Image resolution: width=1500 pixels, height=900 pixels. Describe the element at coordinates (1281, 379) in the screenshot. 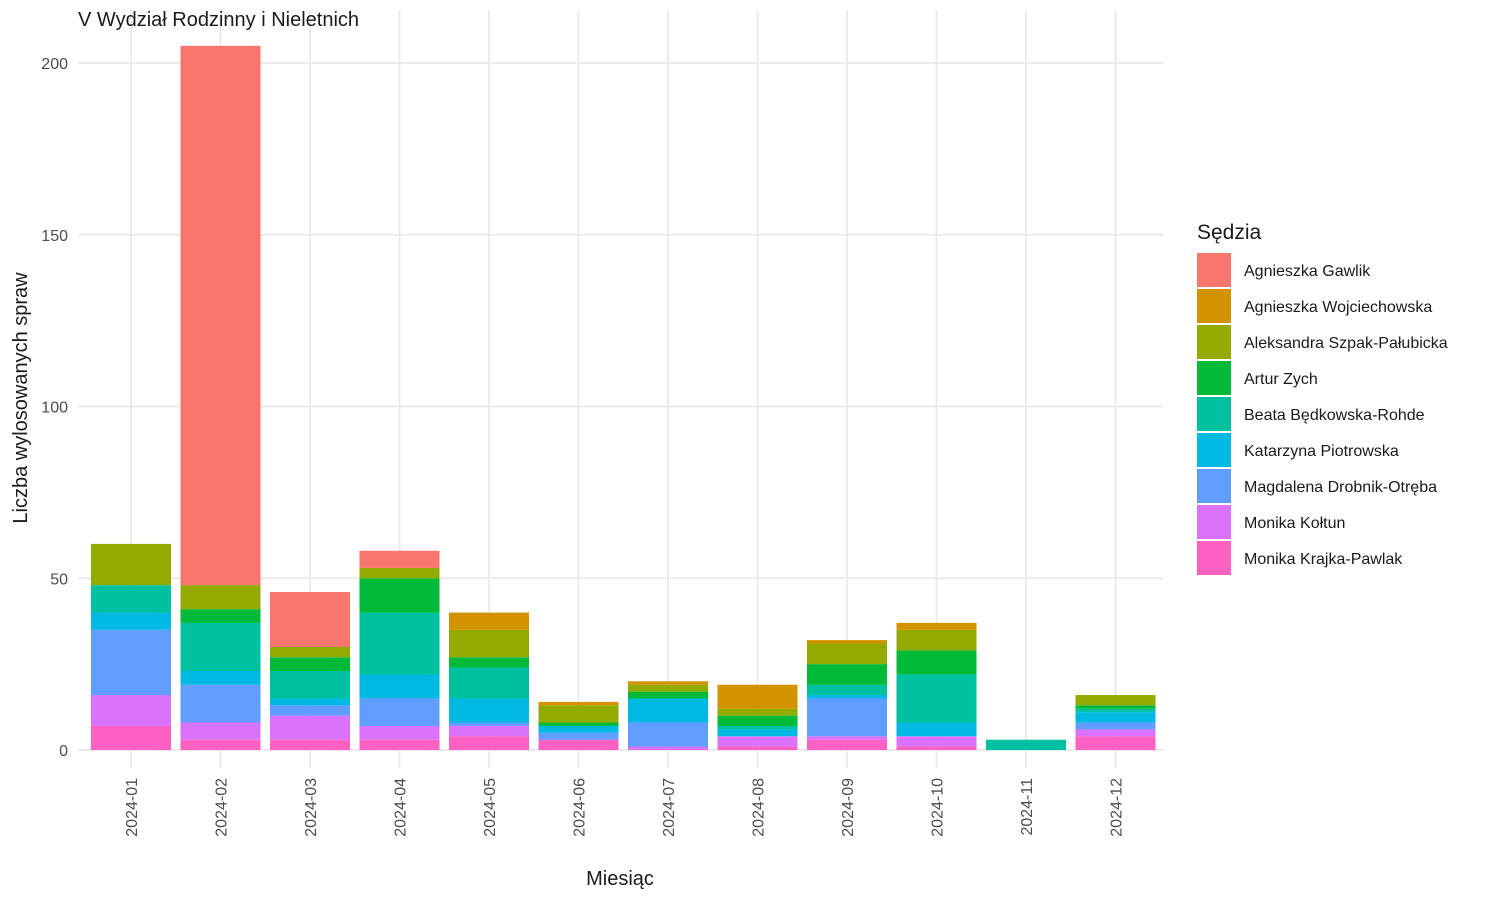

I see `legend-label: Artur Zych` at that location.